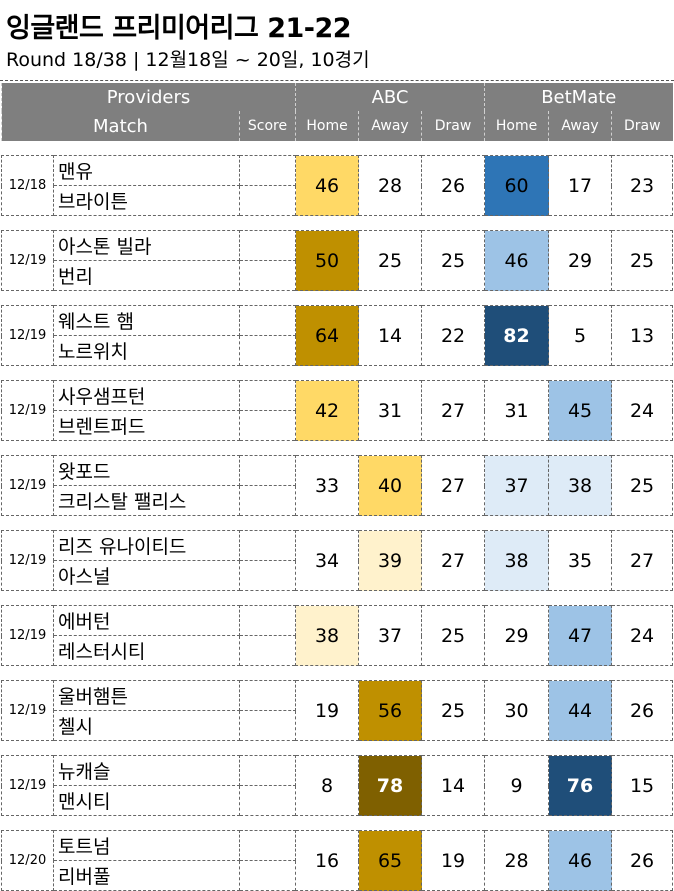  Describe the element at coordinates (642, 785) in the screenshot. I see `betmate-draw-odds: 15` at that location.